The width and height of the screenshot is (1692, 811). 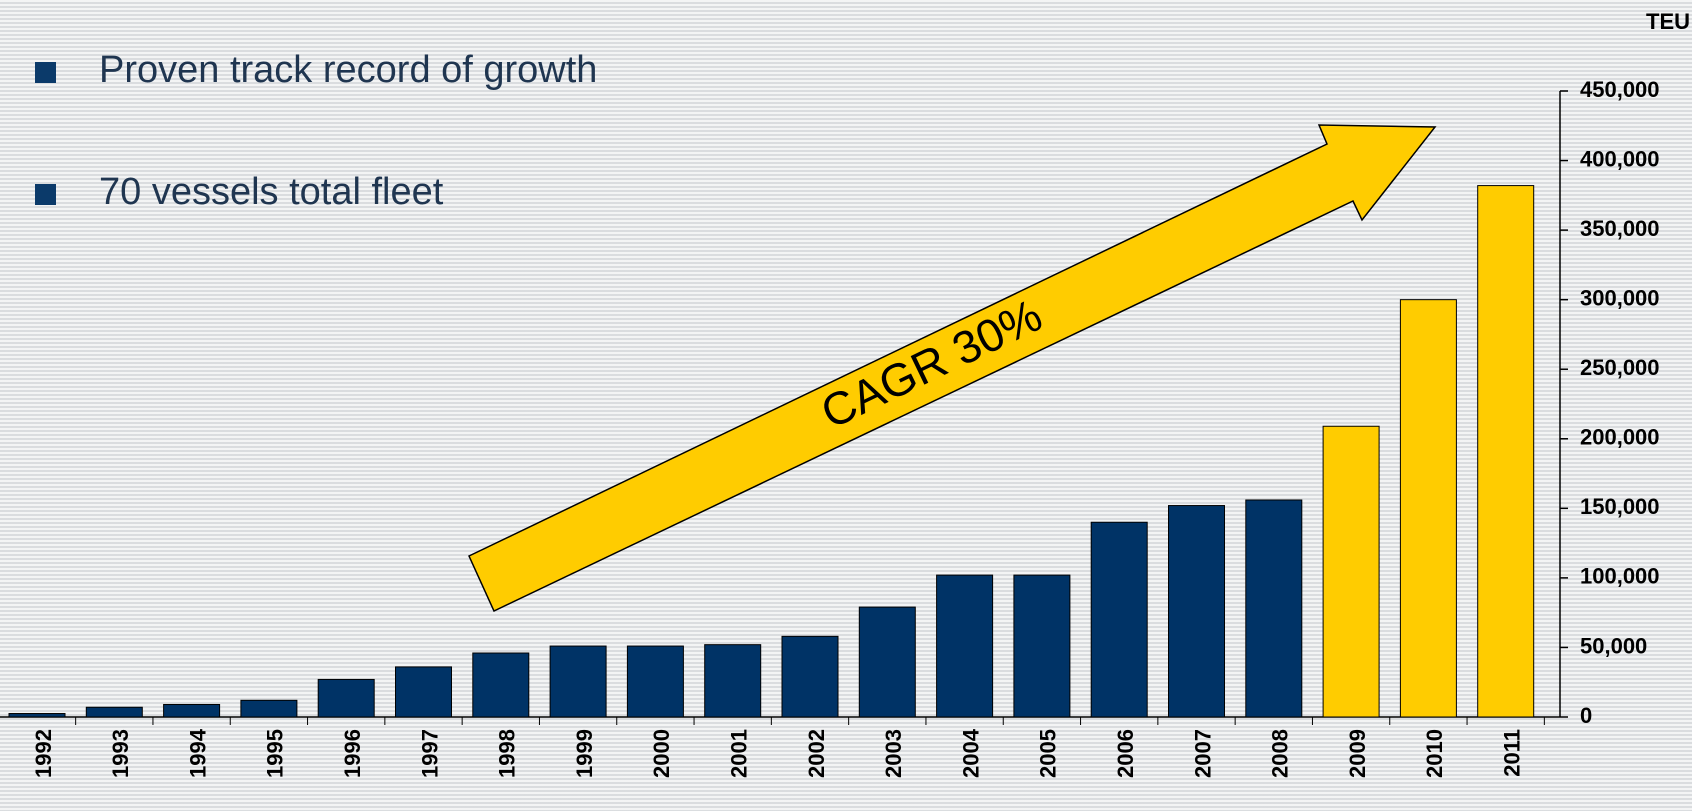 I want to click on y-tick-label: 0, so click(x=1586, y=715).